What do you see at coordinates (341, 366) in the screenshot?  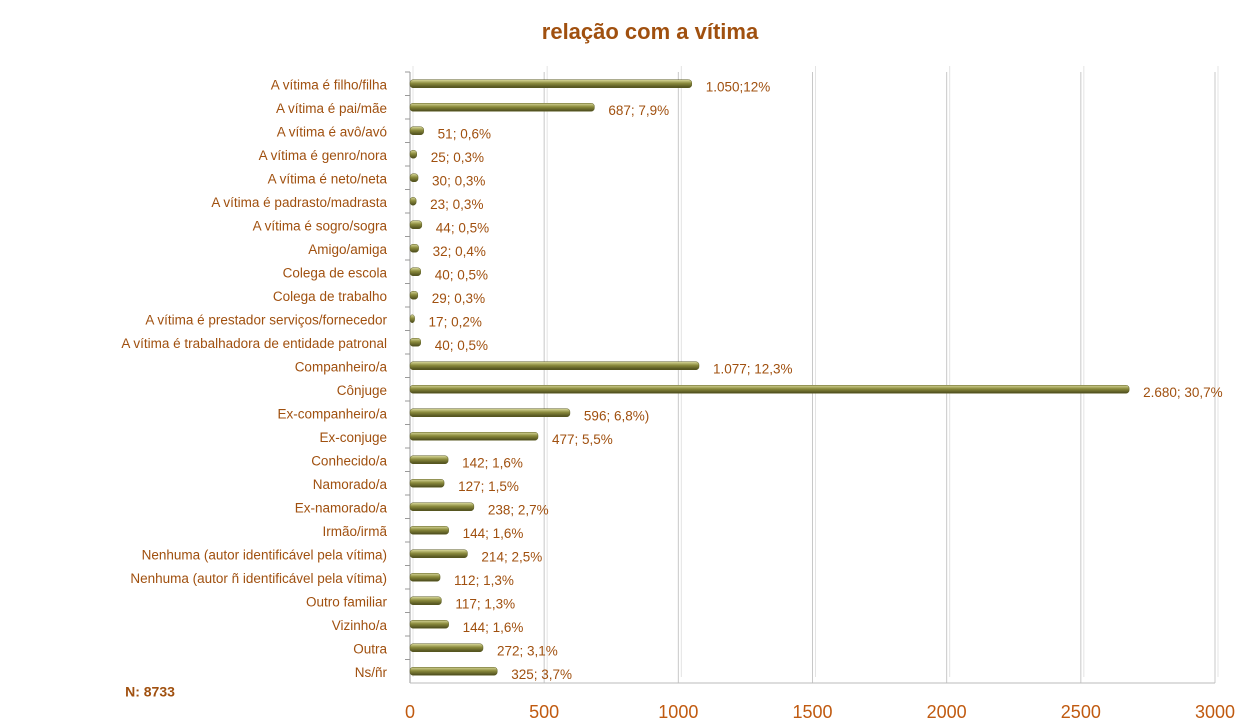 I see `y-tick-label: Companheiro/a` at bounding box center [341, 366].